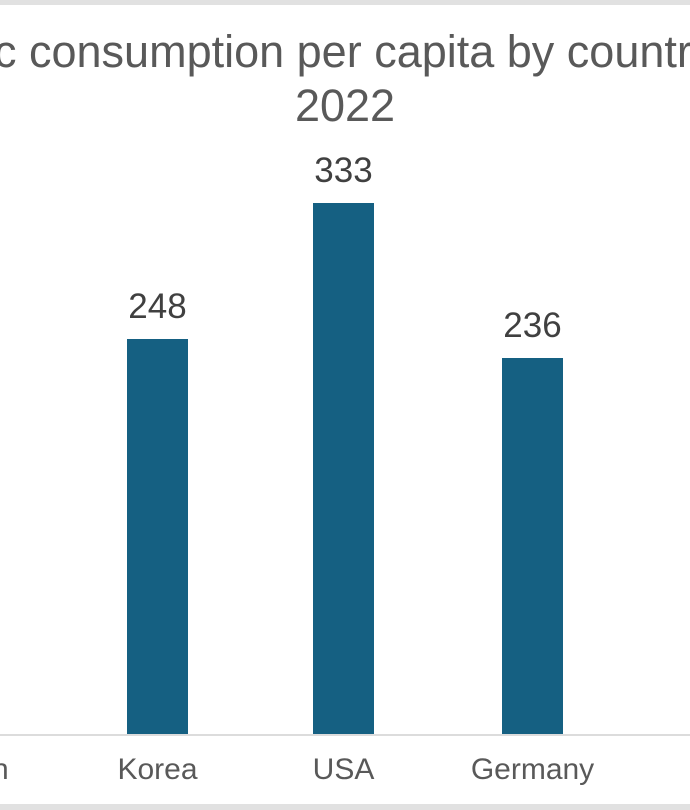 The width and height of the screenshot is (690, 810). What do you see at coordinates (343, 769) in the screenshot?
I see `category-label-usa: USA` at bounding box center [343, 769].